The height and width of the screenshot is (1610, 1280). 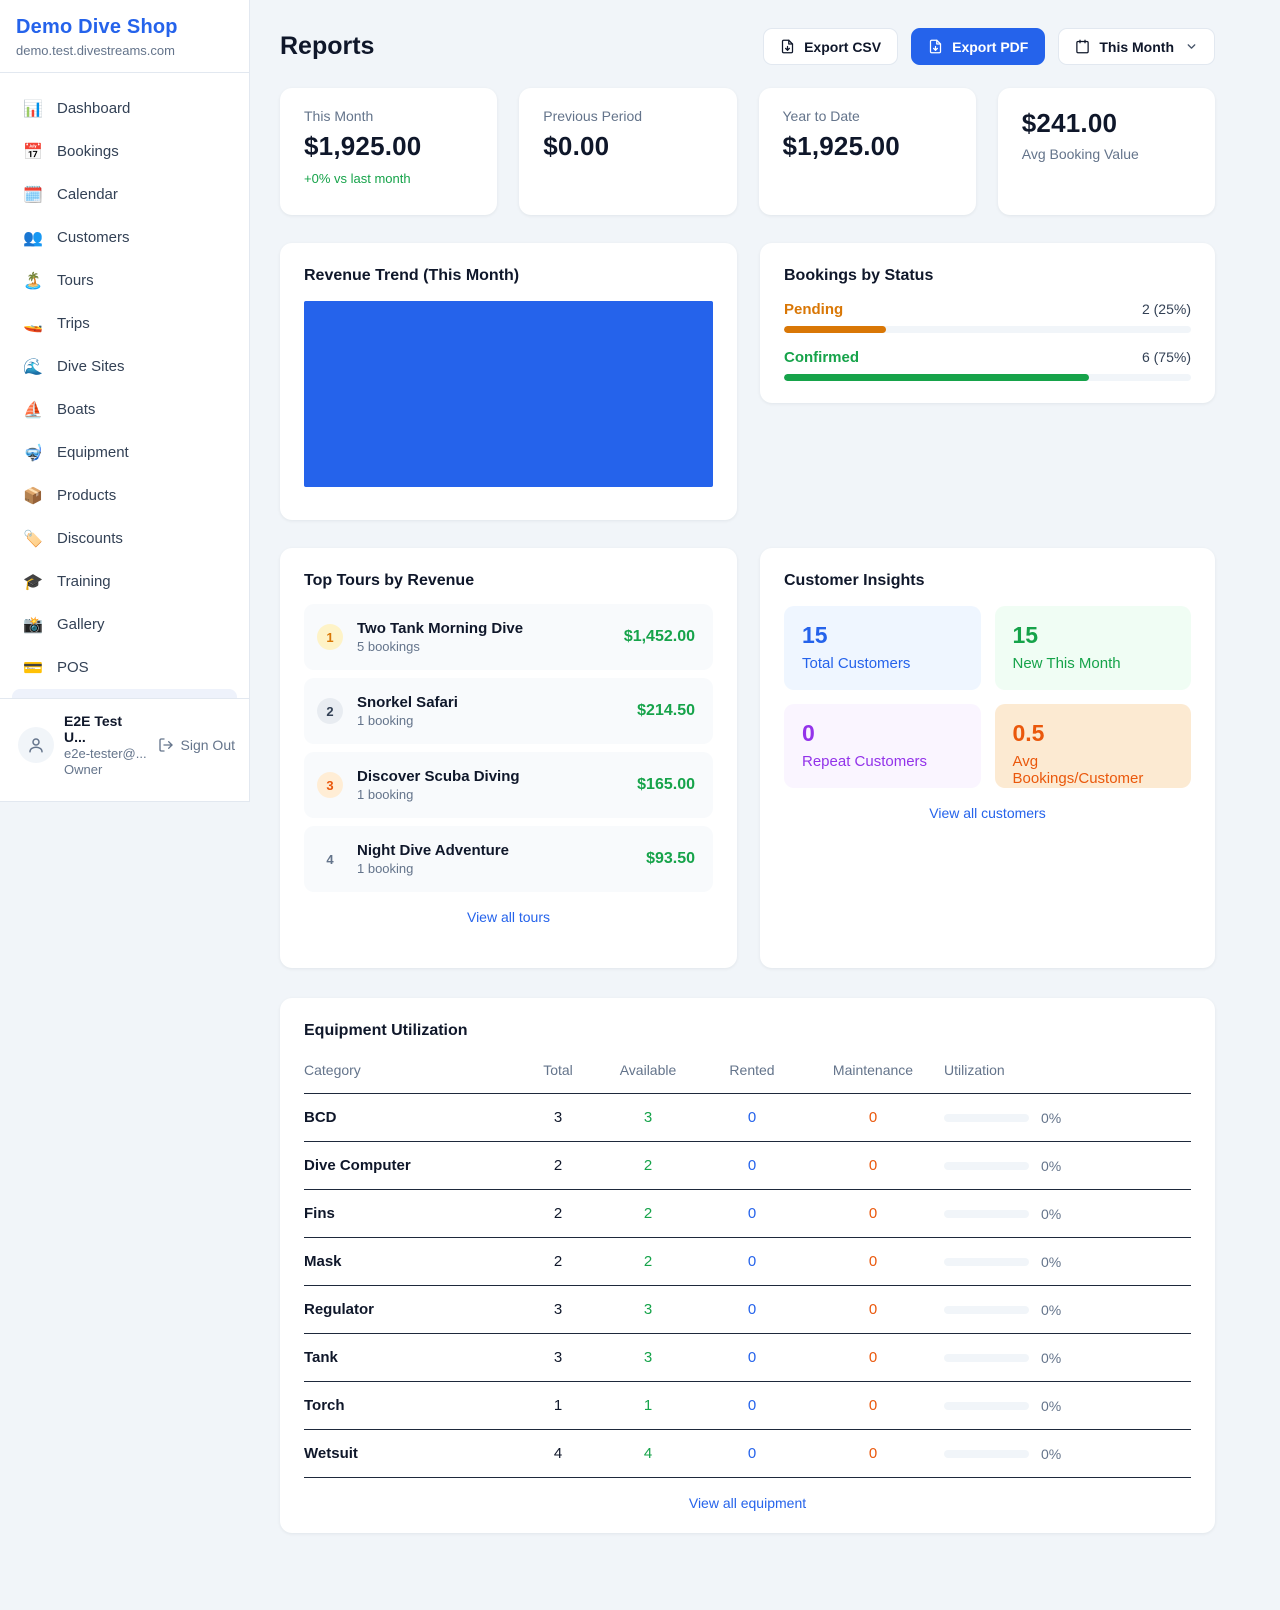 What do you see at coordinates (558, 1165) in the screenshot?
I see `equipment-total: 2` at bounding box center [558, 1165].